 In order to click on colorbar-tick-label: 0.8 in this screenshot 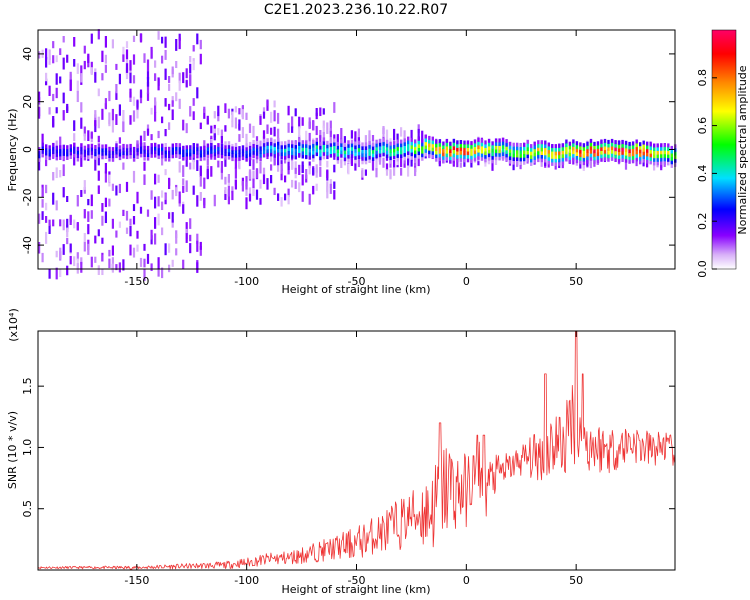, I will do `click(702, 78)`.